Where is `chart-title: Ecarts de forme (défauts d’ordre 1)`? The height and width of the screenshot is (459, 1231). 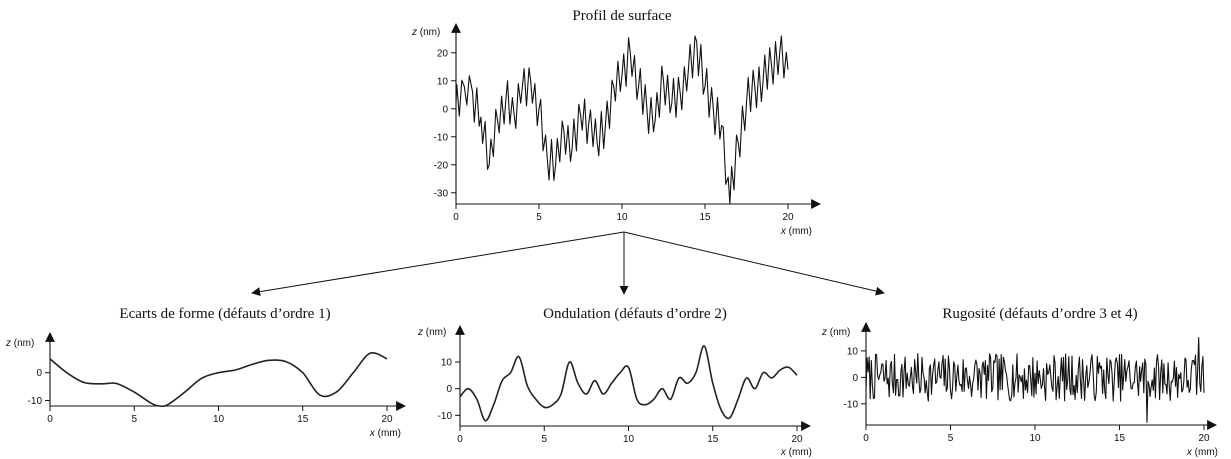 chart-title: Ecarts de forme (défauts d’ordre 1) is located at coordinates (224, 314).